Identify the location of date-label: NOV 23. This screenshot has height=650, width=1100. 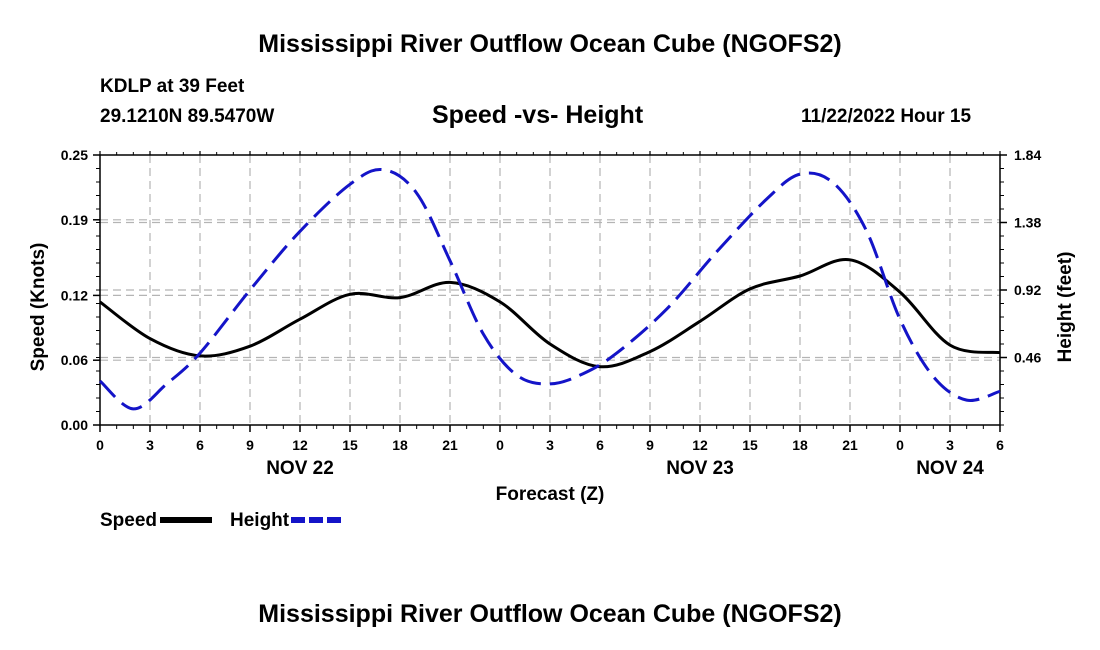
(700, 468).